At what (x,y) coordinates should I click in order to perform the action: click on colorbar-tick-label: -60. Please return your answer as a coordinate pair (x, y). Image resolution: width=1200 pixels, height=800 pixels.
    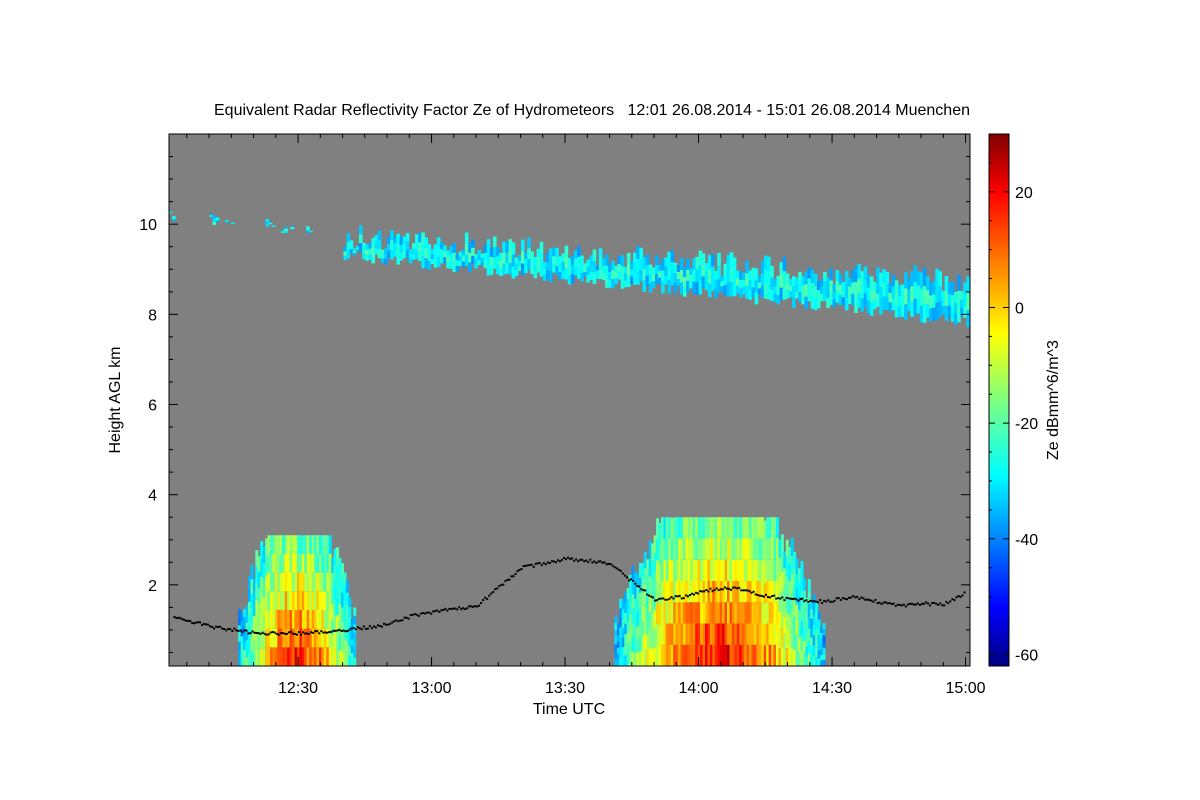
    Looking at the image, I should click on (1026, 655).